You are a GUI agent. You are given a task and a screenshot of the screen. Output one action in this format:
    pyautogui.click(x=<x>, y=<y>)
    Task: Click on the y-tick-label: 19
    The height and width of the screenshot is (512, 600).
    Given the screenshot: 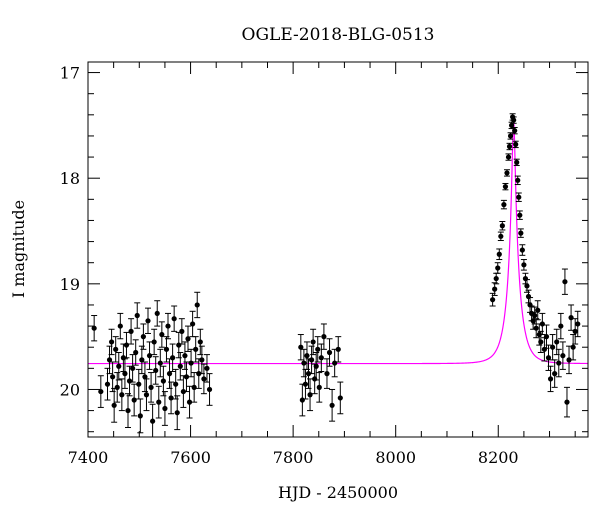 What is the action you would take?
    pyautogui.click(x=70, y=284)
    